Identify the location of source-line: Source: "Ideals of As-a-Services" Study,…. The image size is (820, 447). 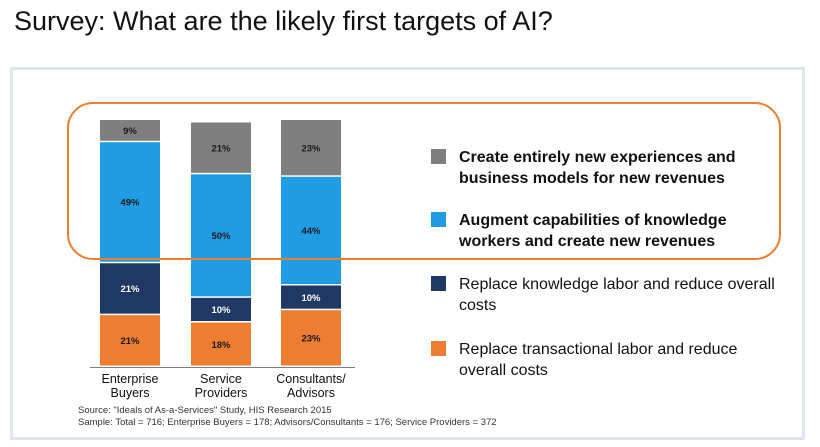
(205, 410).